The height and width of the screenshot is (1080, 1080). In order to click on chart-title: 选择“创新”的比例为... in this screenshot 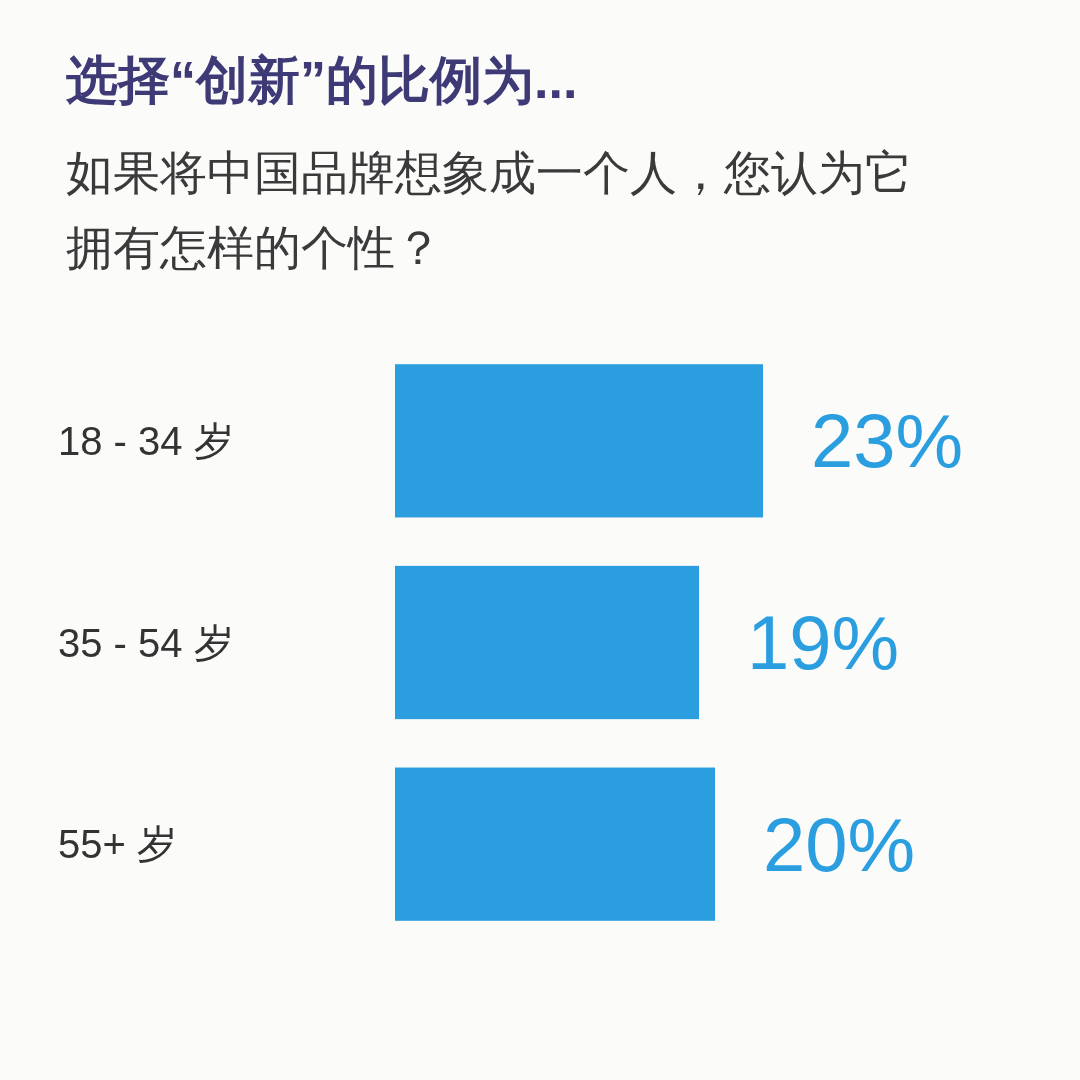, I will do `click(322, 80)`.